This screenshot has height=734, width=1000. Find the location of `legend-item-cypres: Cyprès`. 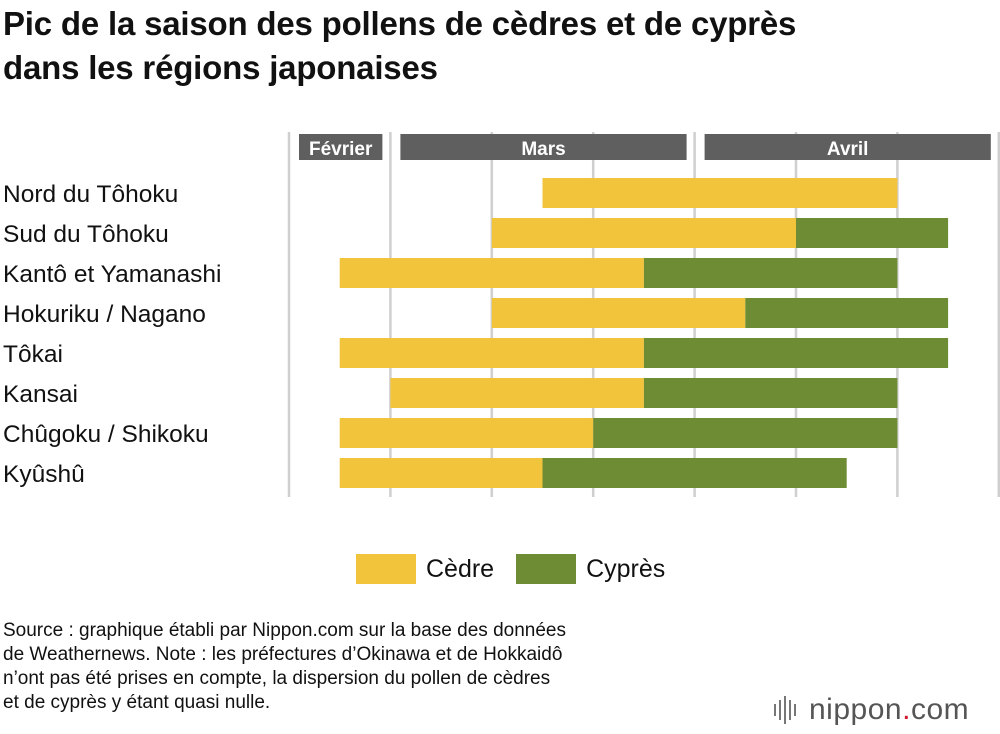

legend-item-cypres: Cyprès is located at coordinates (590, 569).